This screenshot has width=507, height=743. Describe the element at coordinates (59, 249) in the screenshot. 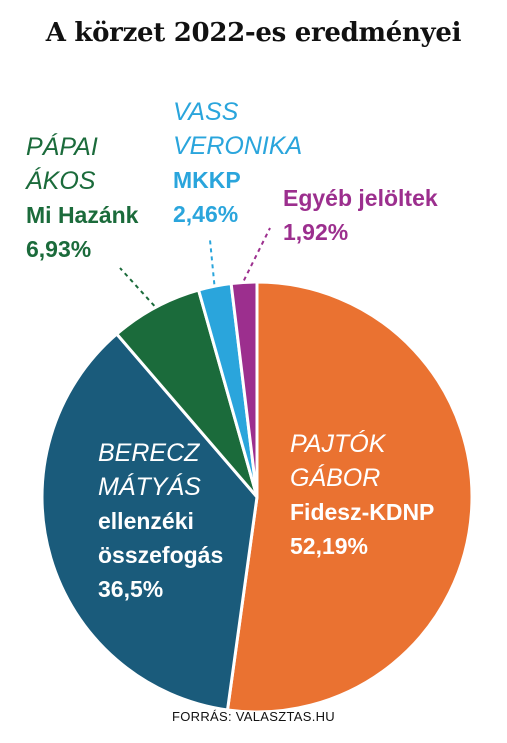

I see `percent-value: 6,93%` at that location.